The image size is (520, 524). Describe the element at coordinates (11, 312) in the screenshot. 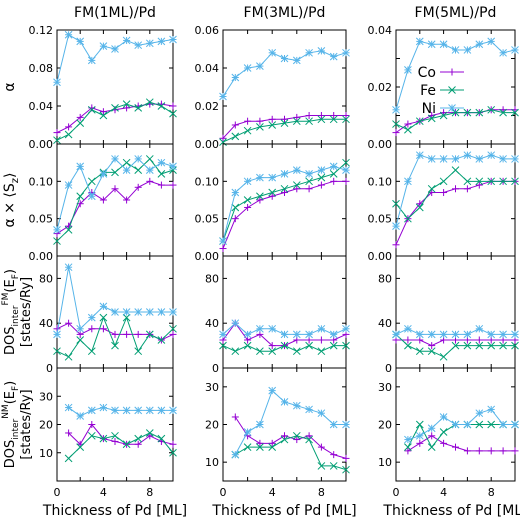

I see `label-line-1: DOSinterFM(EF)` at that location.